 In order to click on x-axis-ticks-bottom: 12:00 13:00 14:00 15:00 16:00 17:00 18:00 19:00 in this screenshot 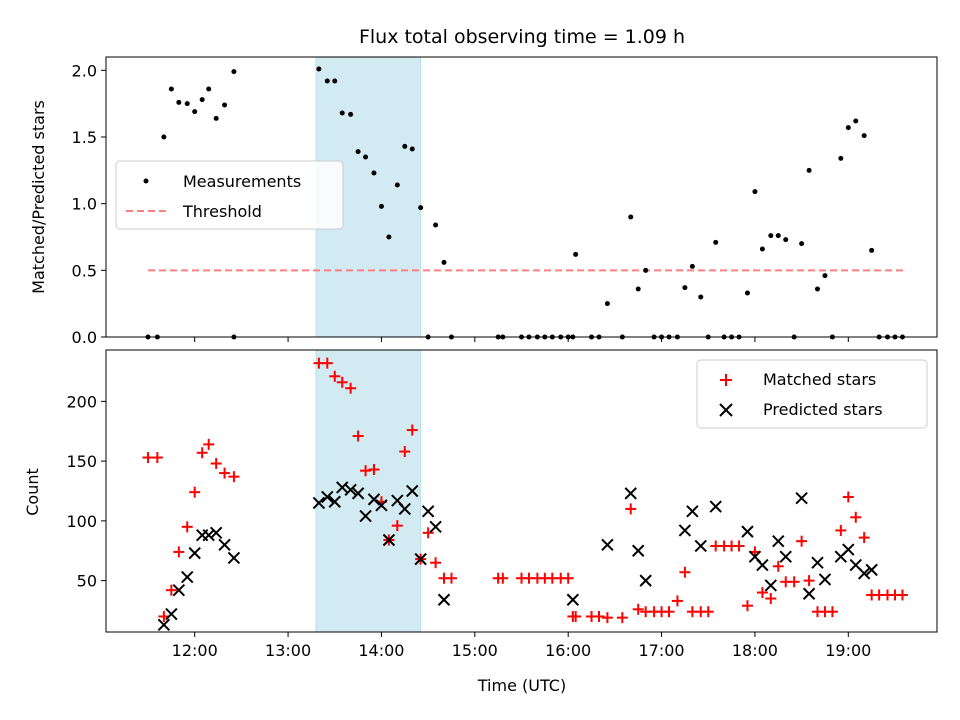, I will do `click(521, 646)`.